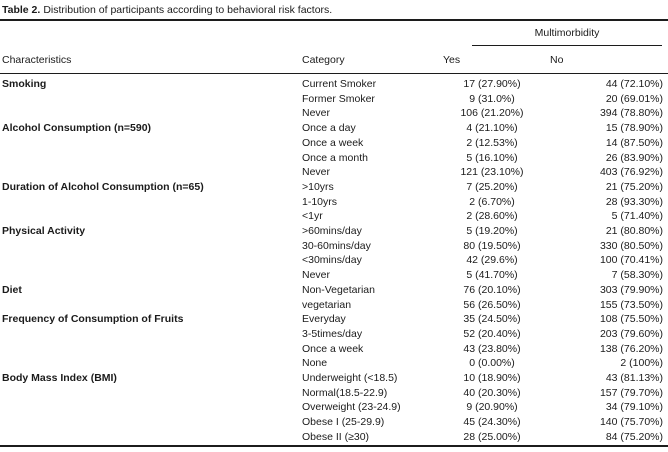  I want to click on no-count-cell: 21 (80.80%), so click(634, 231).